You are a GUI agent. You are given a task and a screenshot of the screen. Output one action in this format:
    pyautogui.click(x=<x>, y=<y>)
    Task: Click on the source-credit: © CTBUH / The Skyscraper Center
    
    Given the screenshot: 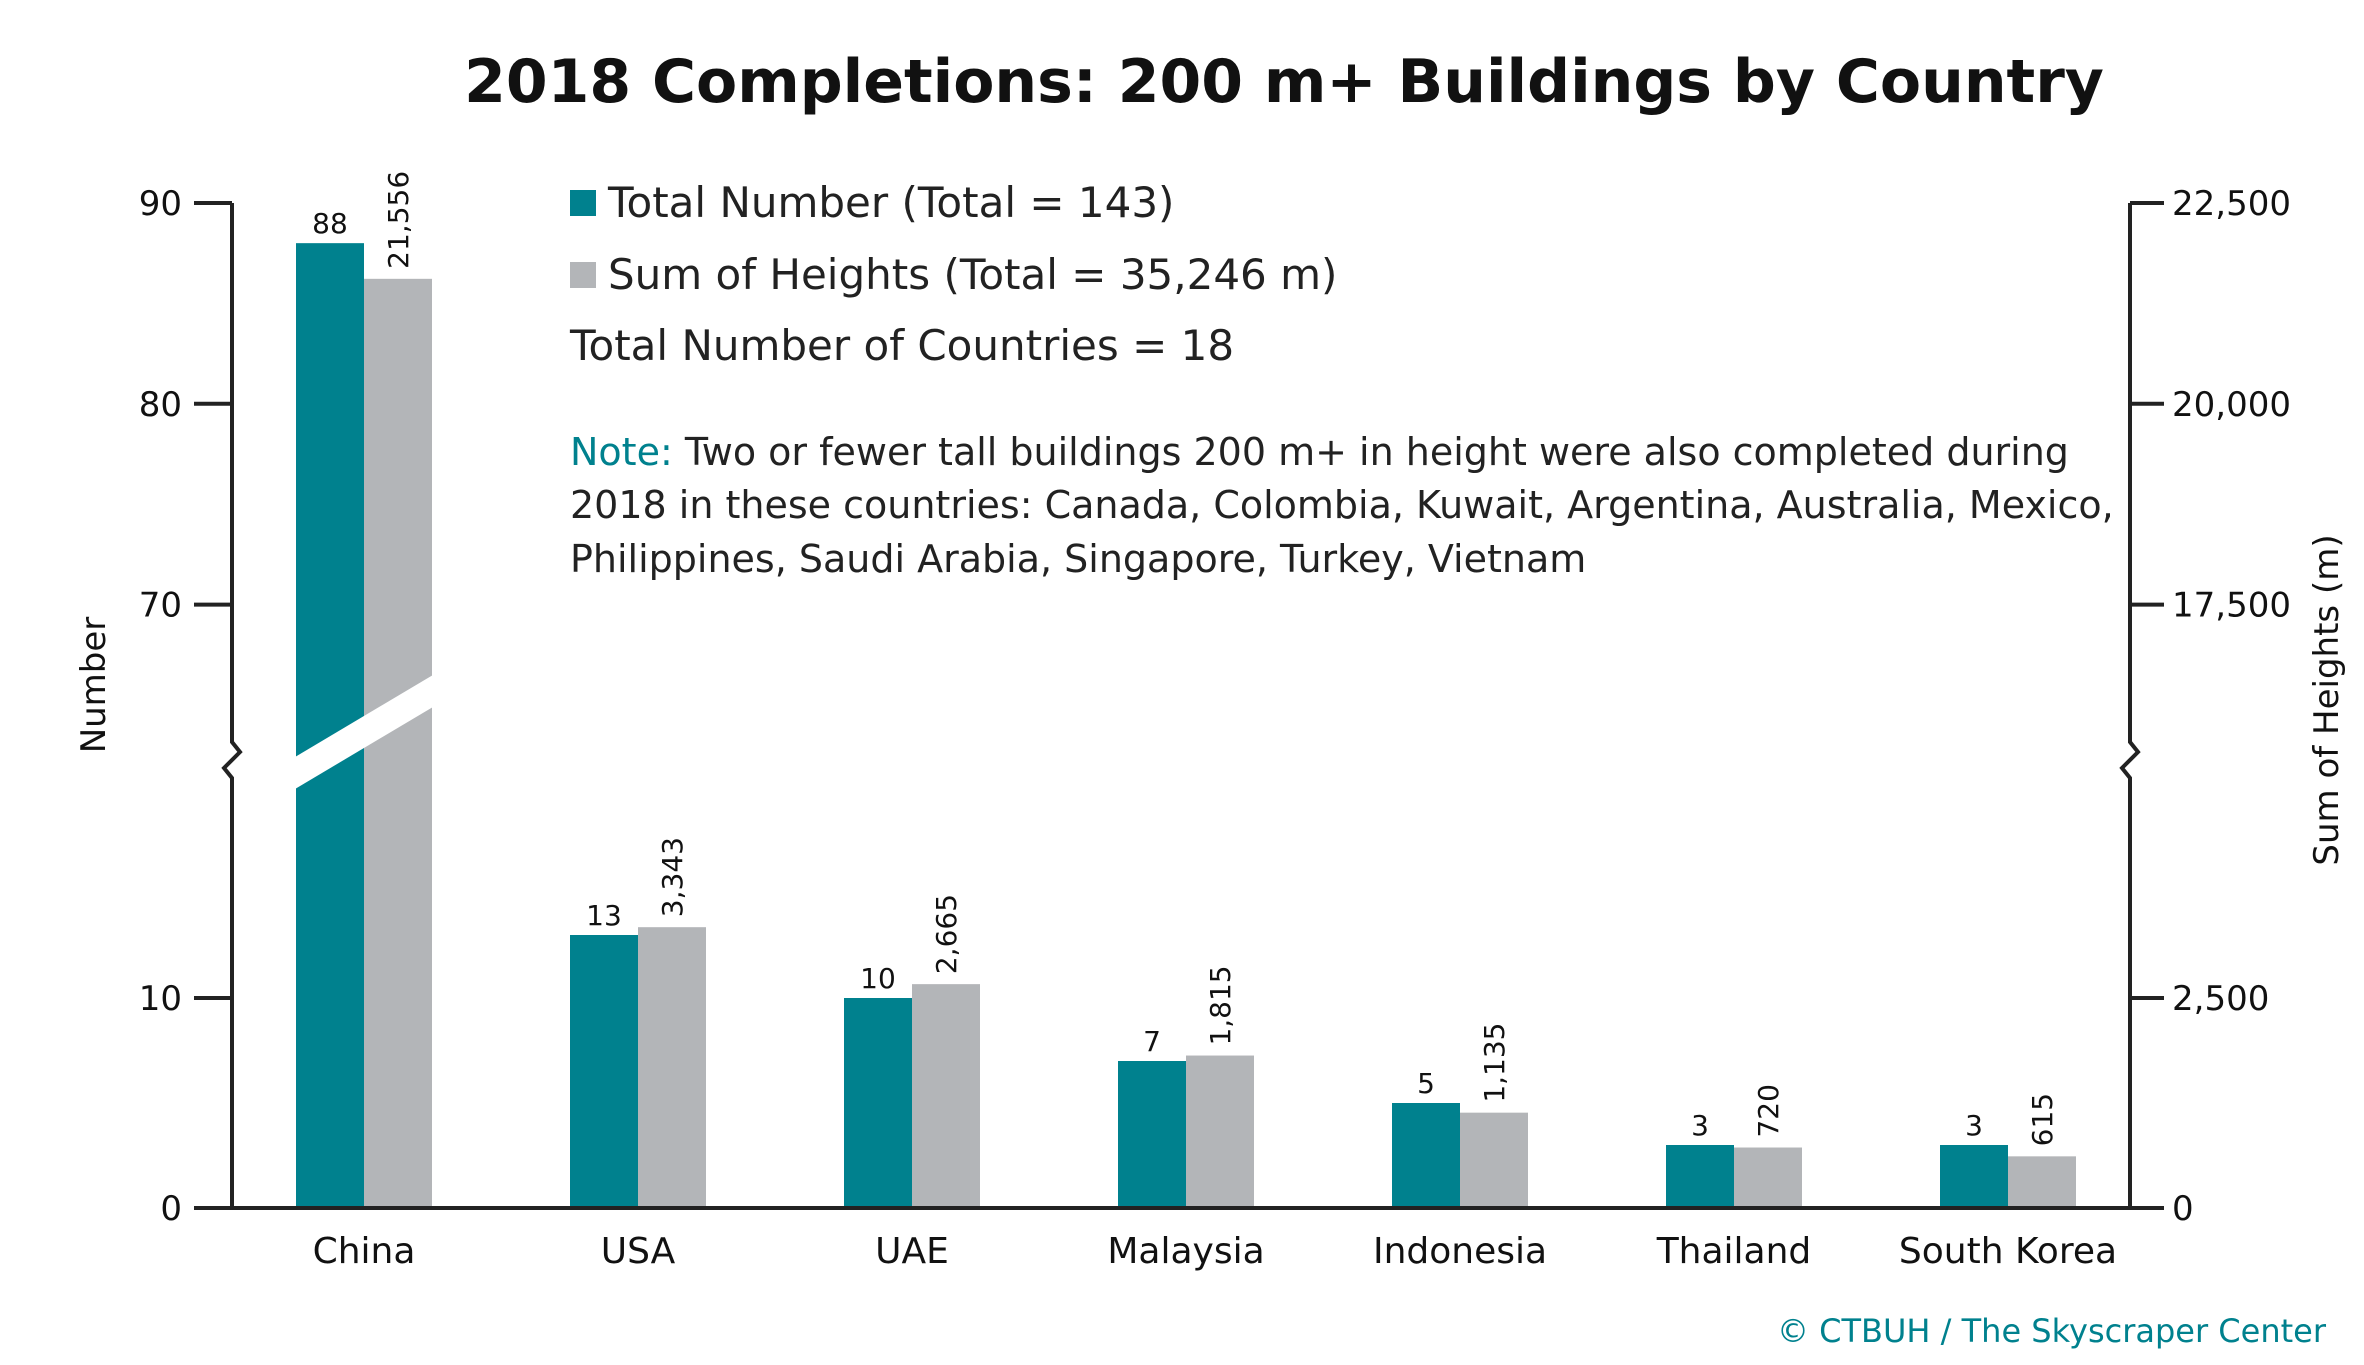 What is the action you would take?
    pyautogui.click(x=2052, y=1331)
    